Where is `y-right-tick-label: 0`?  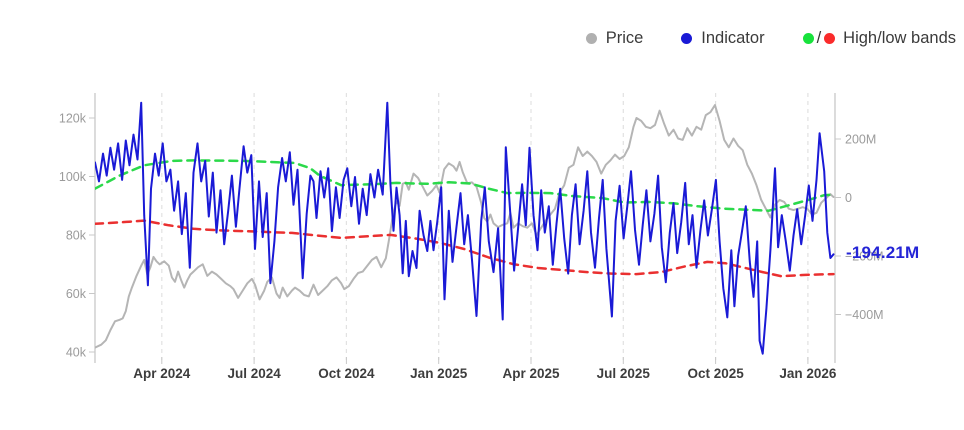
y-right-tick-label: 0 is located at coordinates (848, 198).